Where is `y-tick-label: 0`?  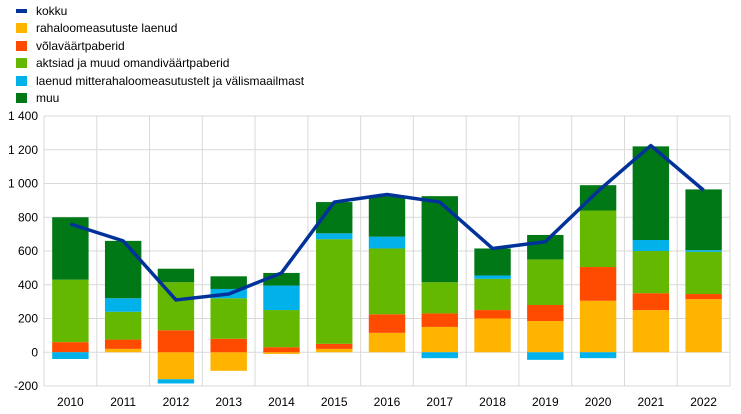
y-tick-label: 0 is located at coordinates (34, 352).